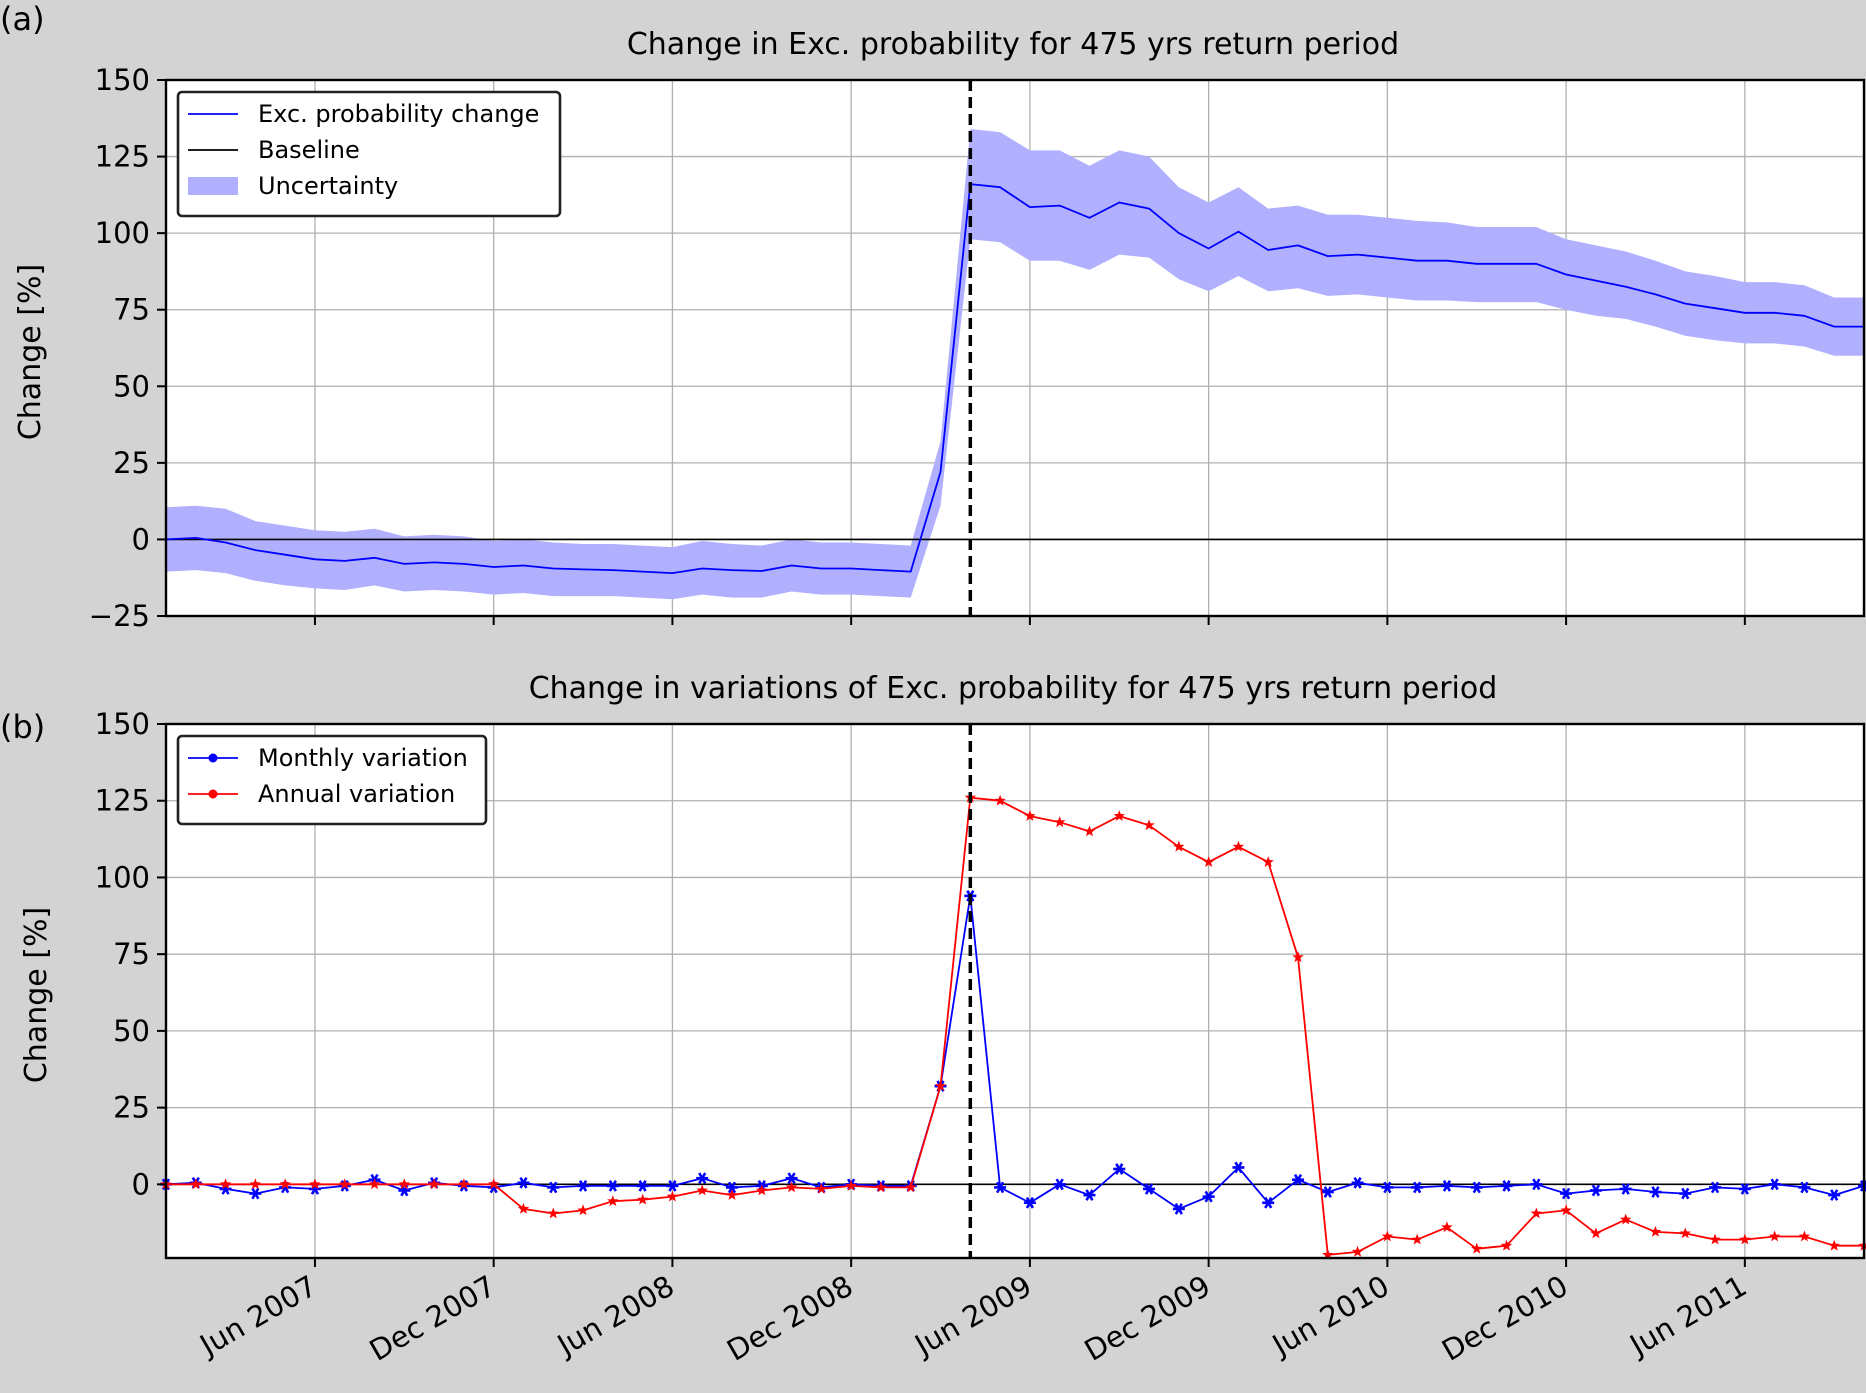 The width and height of the screenshot is (1866, 1393). Describe the element at coordinates (122, 724) in the screenshot. I see `panel-b-y-tick-label: 150` at that location.